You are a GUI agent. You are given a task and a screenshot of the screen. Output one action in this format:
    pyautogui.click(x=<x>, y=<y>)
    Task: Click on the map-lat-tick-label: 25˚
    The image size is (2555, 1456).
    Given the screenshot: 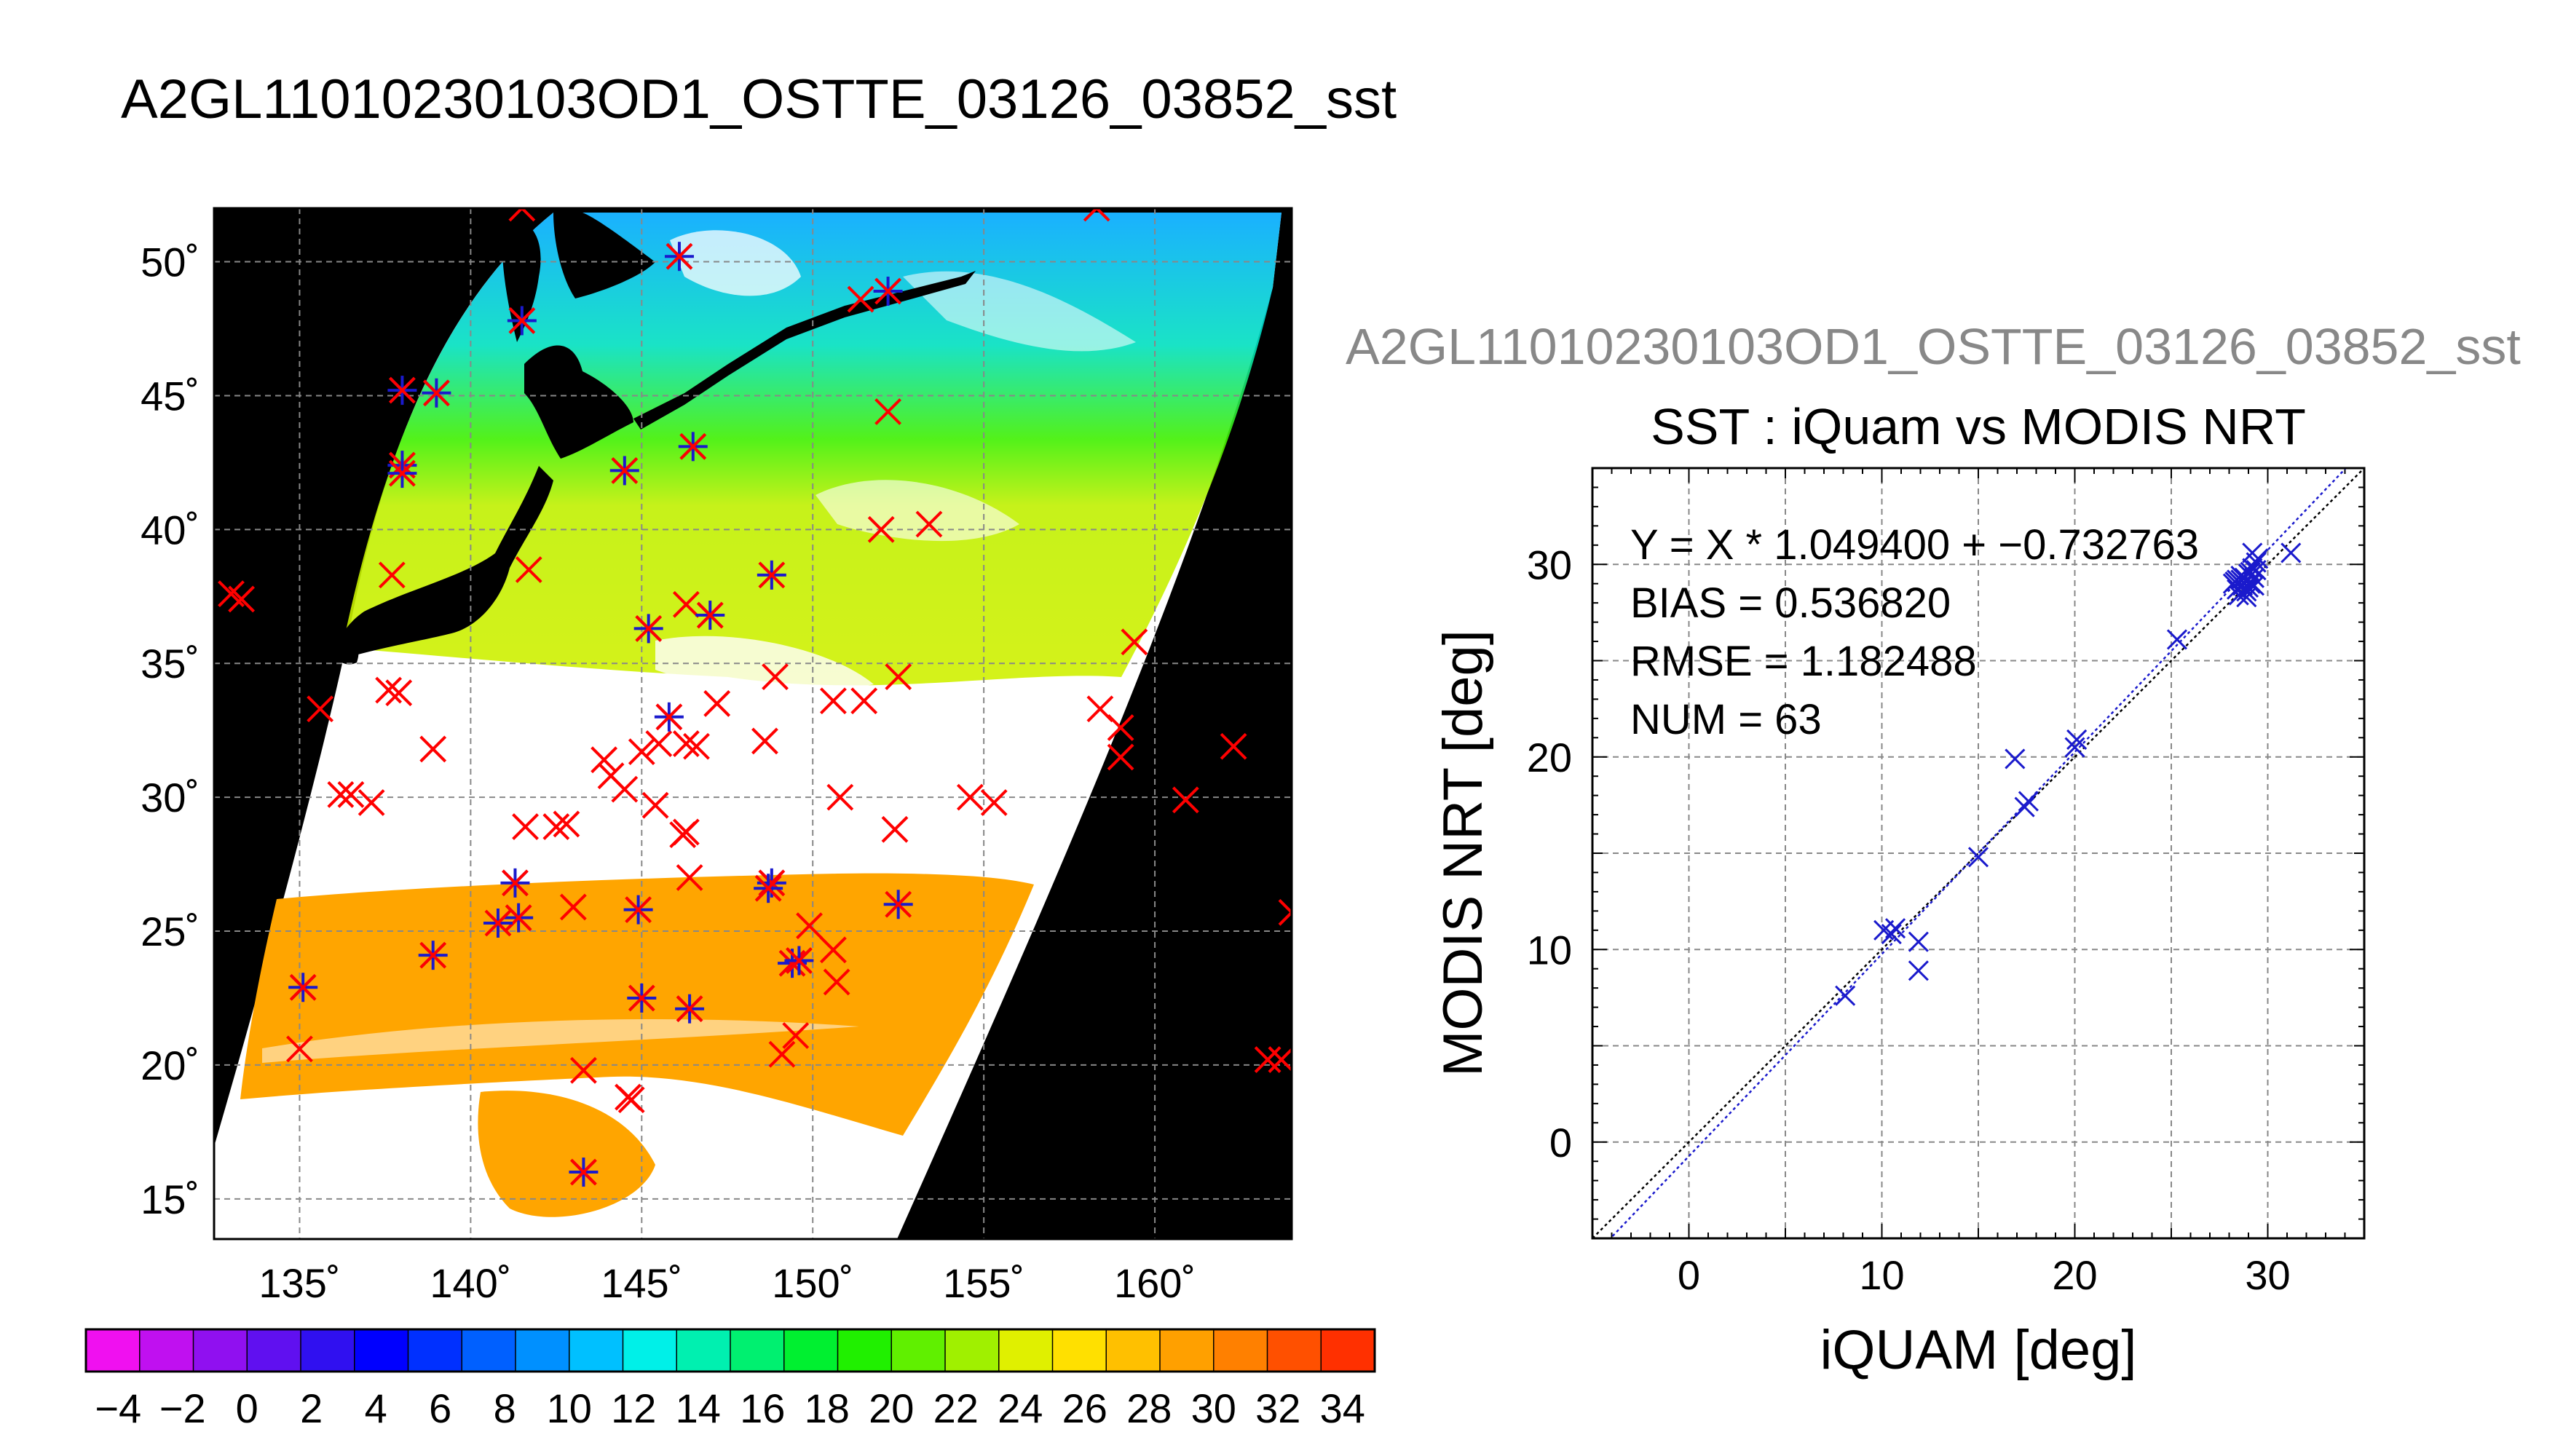 What is the action you would take?
    pyautogui.click(x=170, y=931)
    